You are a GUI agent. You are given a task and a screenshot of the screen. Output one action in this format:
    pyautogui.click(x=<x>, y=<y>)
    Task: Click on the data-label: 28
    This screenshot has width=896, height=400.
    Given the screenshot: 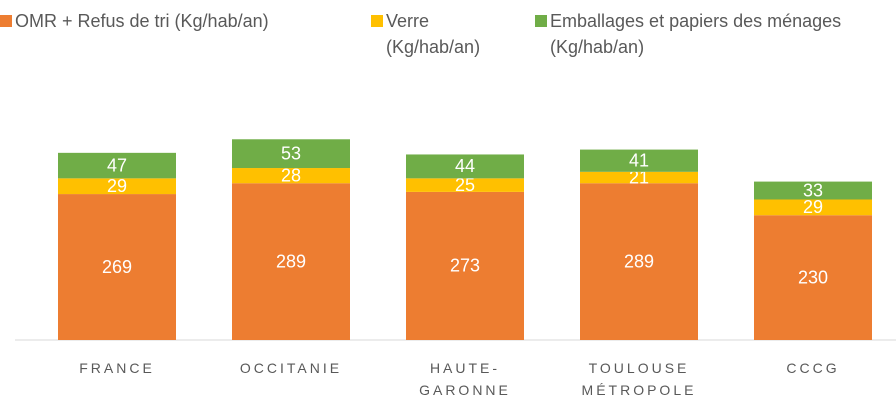 What is the action you would take?
    pyautogui.click(x=291, y=175)
    